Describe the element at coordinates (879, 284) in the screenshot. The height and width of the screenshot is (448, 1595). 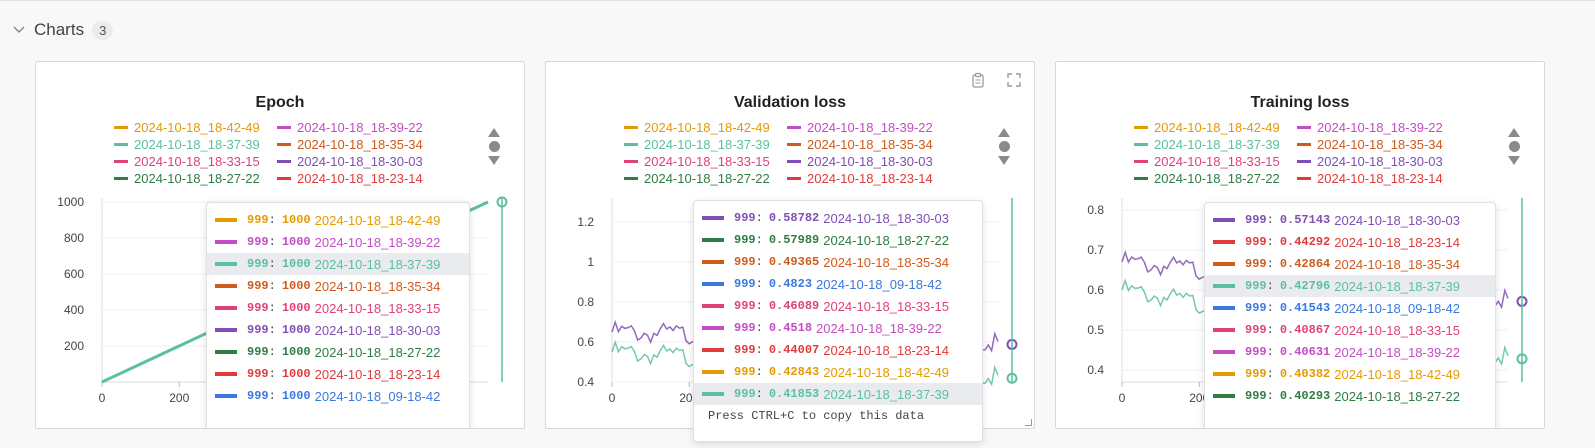
I see `tooltip-run-name: 2024-10-18_09-18-42` at that location.